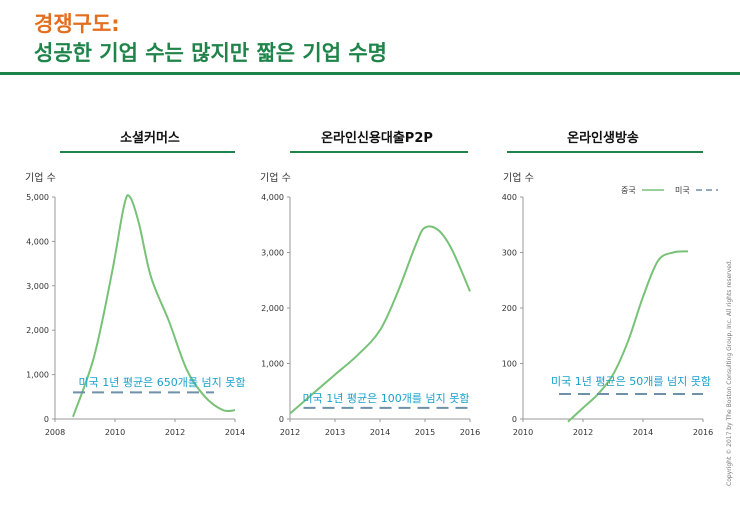 This screenshot has width=740, height=512. I want to click on chart3-x-tick-label: 2014, so click(643, 432).